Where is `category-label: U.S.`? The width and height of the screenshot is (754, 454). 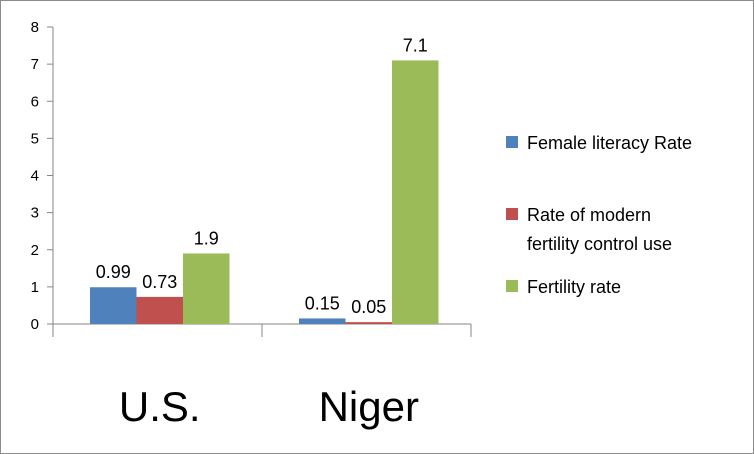 category-label: U.S. is located at coordinates (160, 406).